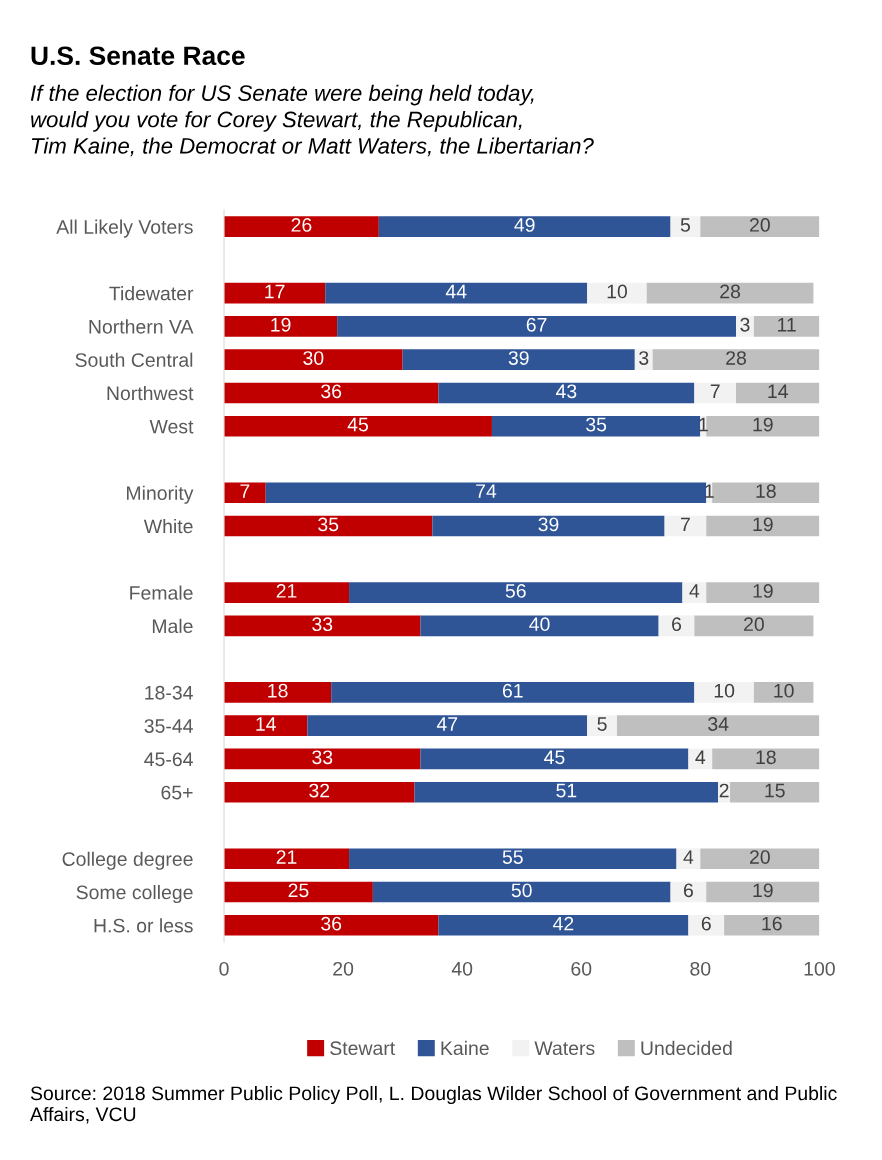  I want to click on data-label: 17, so click(275, 291).